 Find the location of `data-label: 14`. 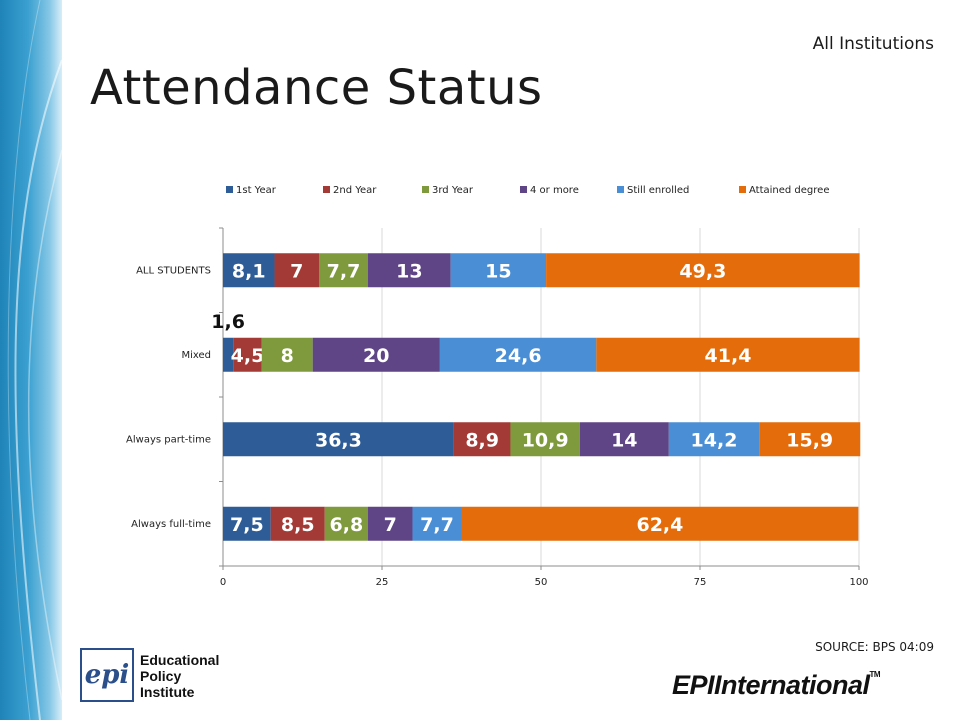

data-label: 14 is located at coordinates (624, 440).